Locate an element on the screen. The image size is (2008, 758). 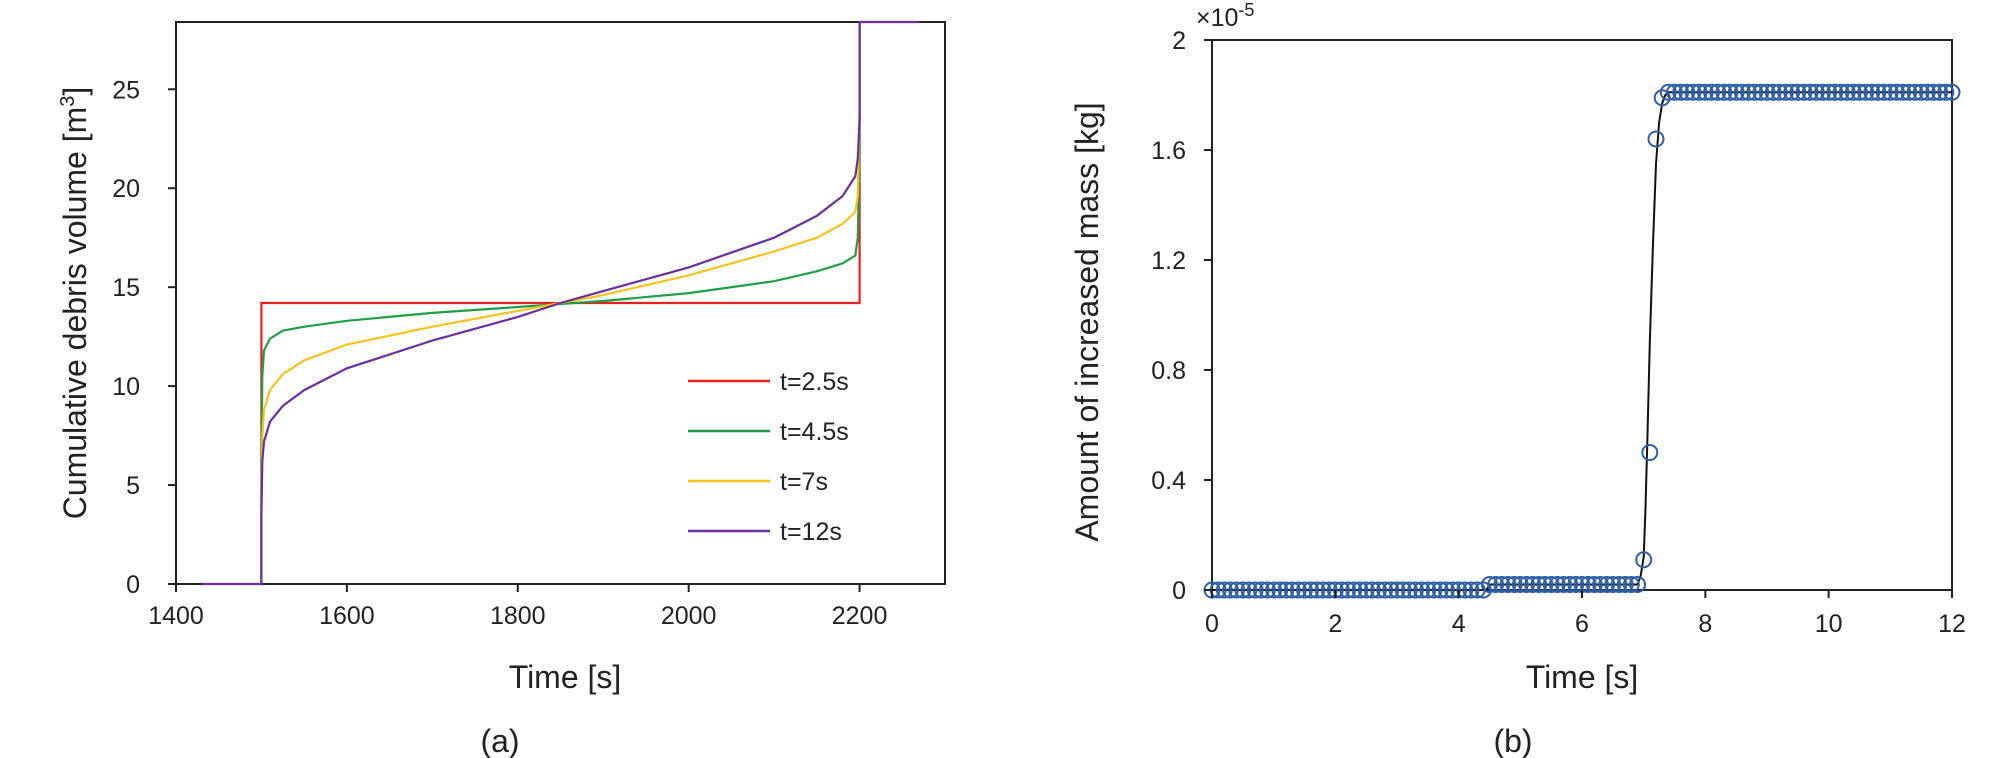
chart-b-x-tick-label-5: 10 is located at coordinates (1829, 624).